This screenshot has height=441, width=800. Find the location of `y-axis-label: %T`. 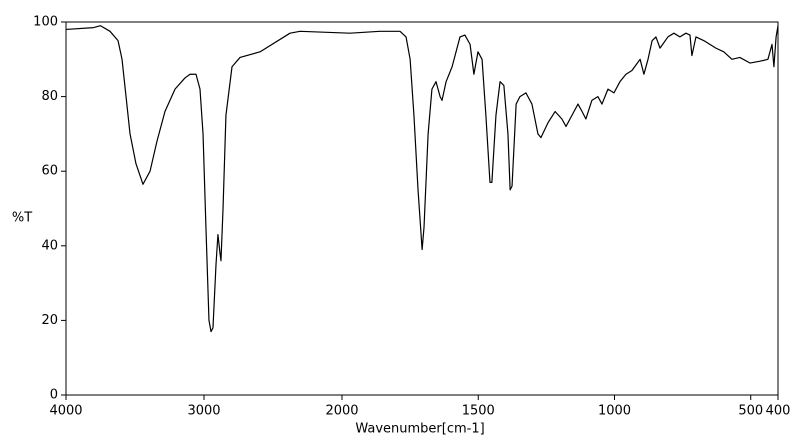

y-axis-label: %T is located at coordinates (22, 218).